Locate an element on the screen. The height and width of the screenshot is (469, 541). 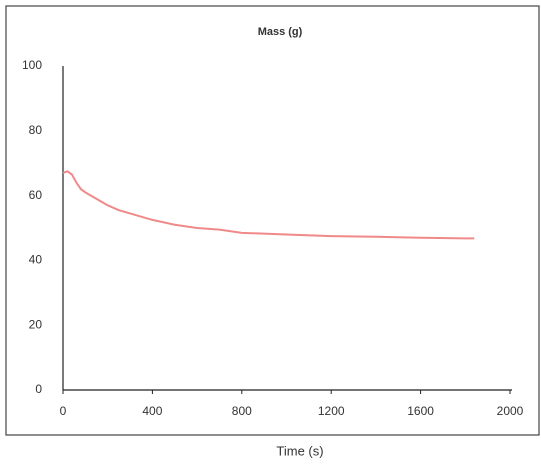
y-tick-label: 20 is located at coordinates (36, 324).